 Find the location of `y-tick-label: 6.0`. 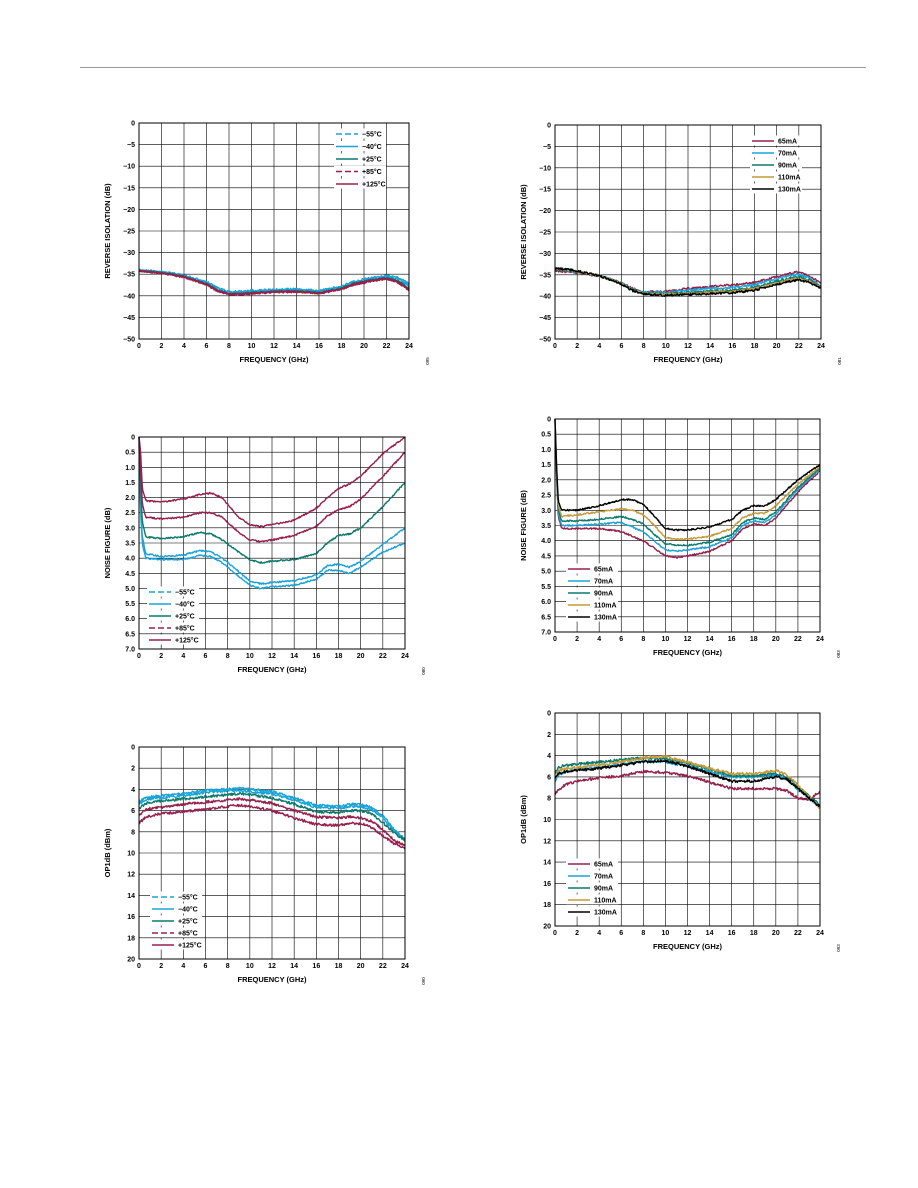

y-tick-label: 6.0 is located at coordinates (130, 619).